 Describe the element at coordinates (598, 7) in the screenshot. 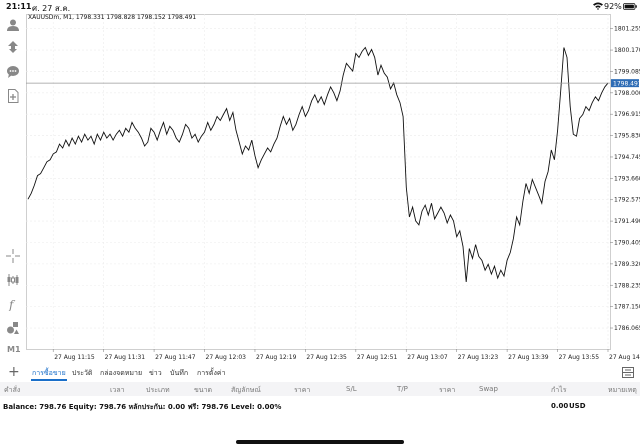

I see `wifi-icon` at that location.